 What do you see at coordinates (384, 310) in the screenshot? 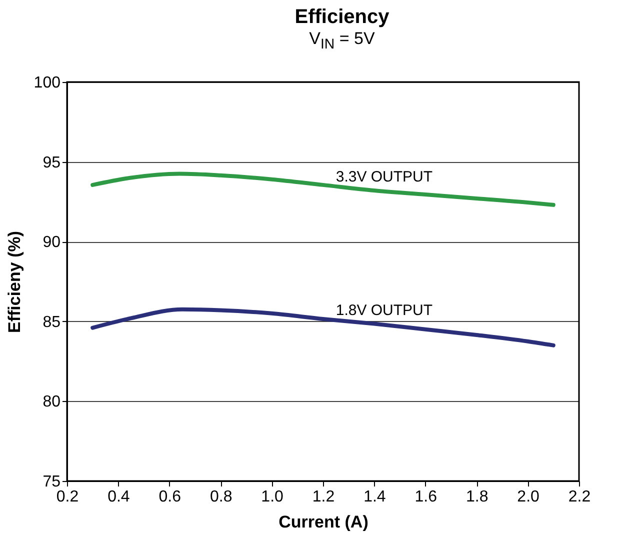
I see `series-label: 1.8V OUTPUT` at bounding box center [384, 310].